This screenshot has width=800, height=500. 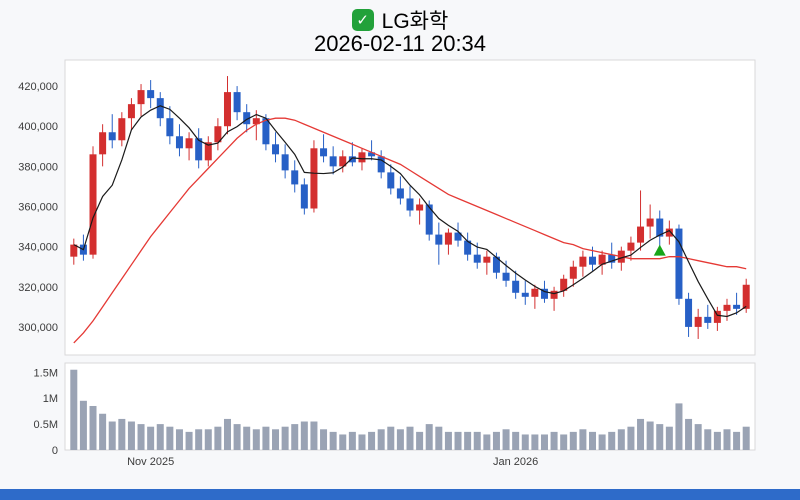 What do you see at coordinates (38, 288) in the screenshot?
I see `price-tick-label: 320,000` at bounding box center [38, 288].